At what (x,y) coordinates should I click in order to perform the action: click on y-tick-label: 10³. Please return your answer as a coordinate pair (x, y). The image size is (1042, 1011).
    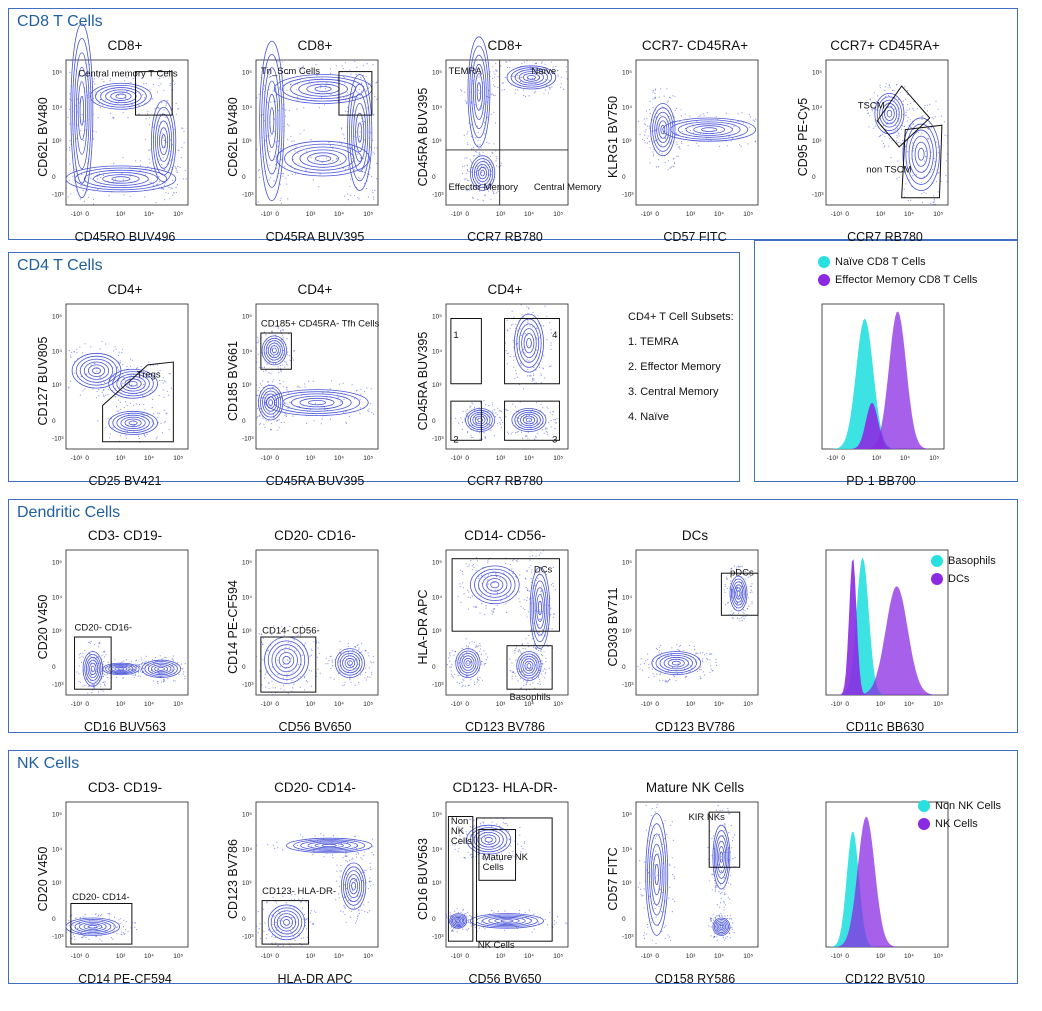
    Looking at the image, I should click on (57, 385).